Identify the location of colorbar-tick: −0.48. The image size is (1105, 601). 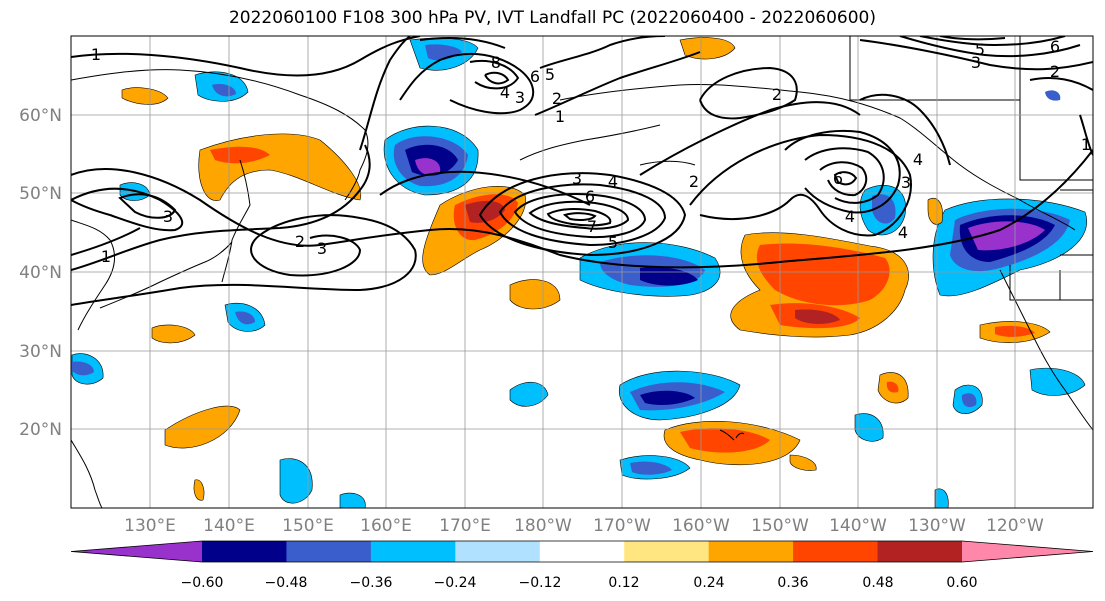
(286, 583).